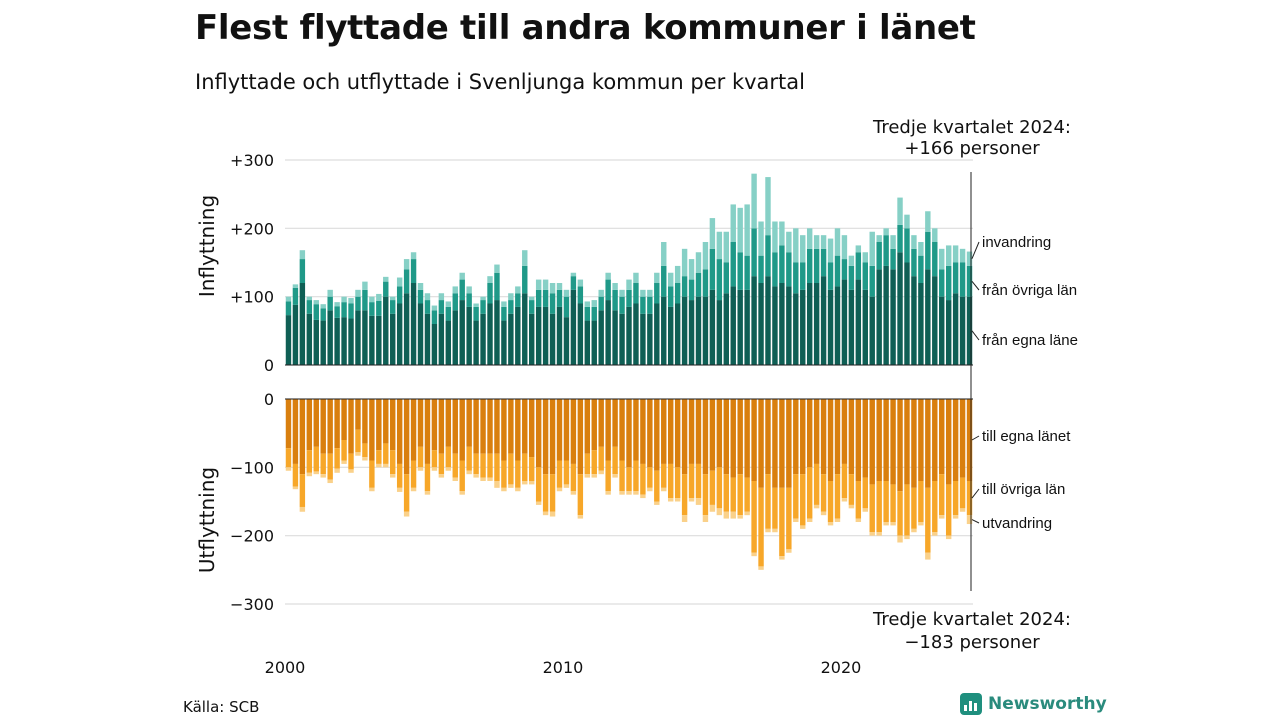 The image size is (1280, 720). What do you see at coordinates (252, 467) in the screenshot?
I see `y-tick-label: −100` at bounding box center [252, 467].